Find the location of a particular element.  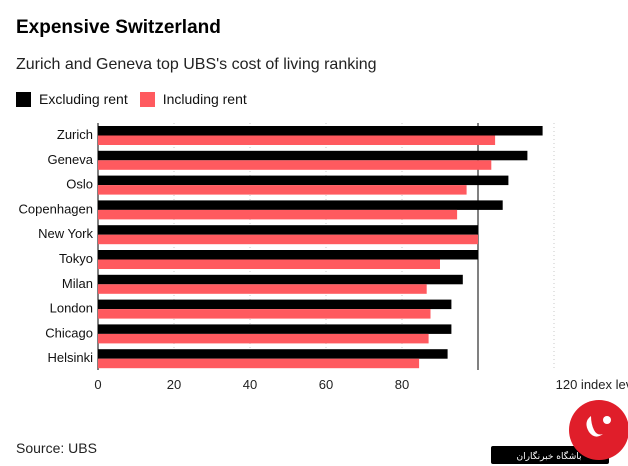

category-label-helsinki: Helsinki is located at coordinates (70, 357).